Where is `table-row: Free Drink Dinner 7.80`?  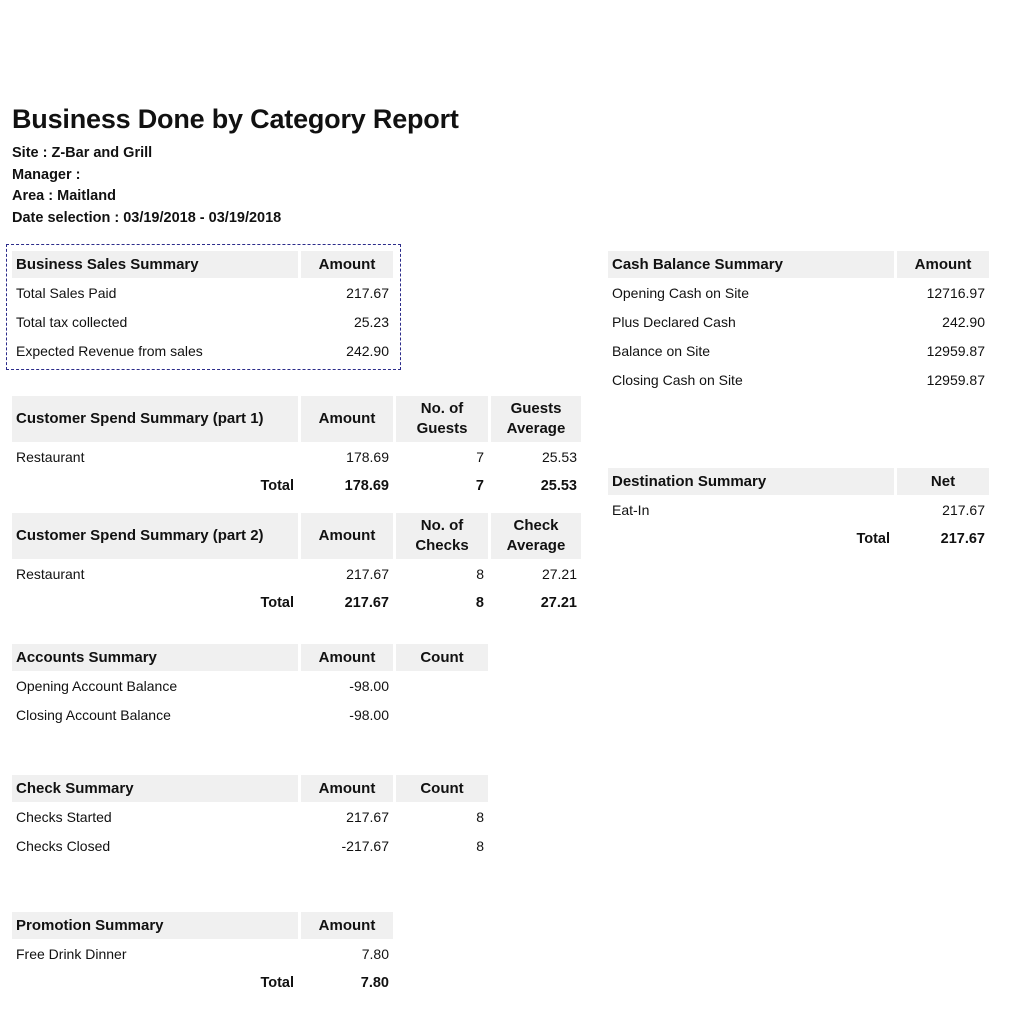 table-row: Free Drink Dinner 7.80 is located at coordinates (202, 953).